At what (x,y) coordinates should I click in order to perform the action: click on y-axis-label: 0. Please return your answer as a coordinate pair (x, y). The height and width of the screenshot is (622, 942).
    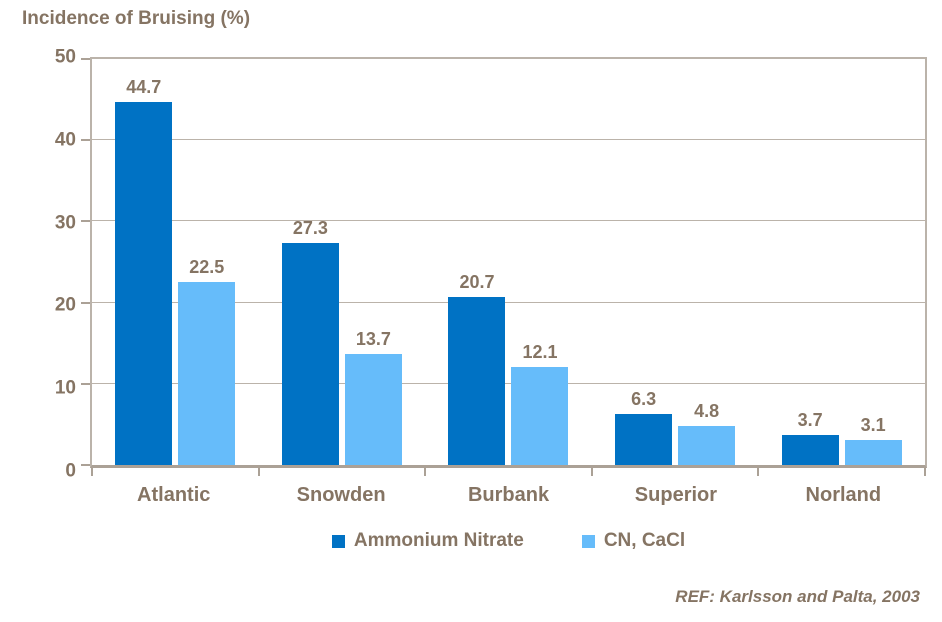
    Looking at the image, I should click on (70, 471).